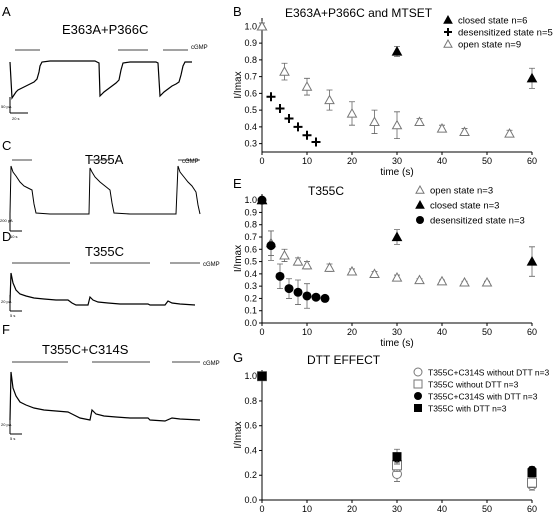  Describe the element at coordinates (483, 397) in the screenshot. I see `legend-label: T355C+C314S with DTT n=3` at that location.